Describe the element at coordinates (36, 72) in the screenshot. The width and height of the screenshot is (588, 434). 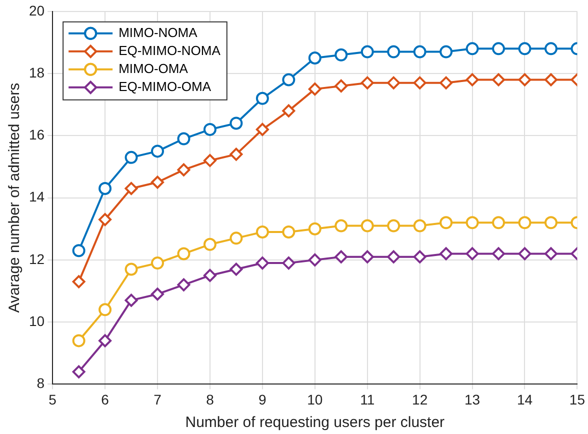
I see `y-tick-label: 18` at that location.